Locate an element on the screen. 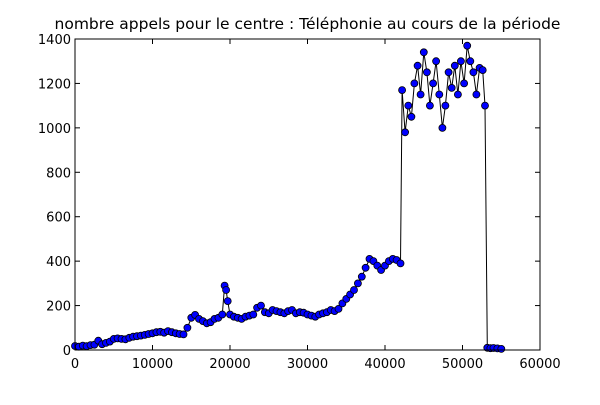  x-tick-label: 60000 is located at coordinates (539, 364).